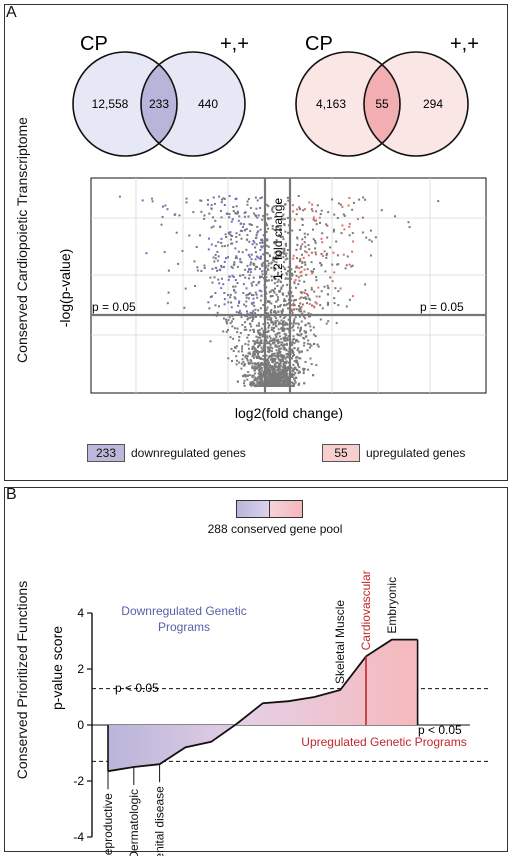 This screenshot has width=513, height=856. I want to click on down-programs-line2: Programs, so click(184, 627).